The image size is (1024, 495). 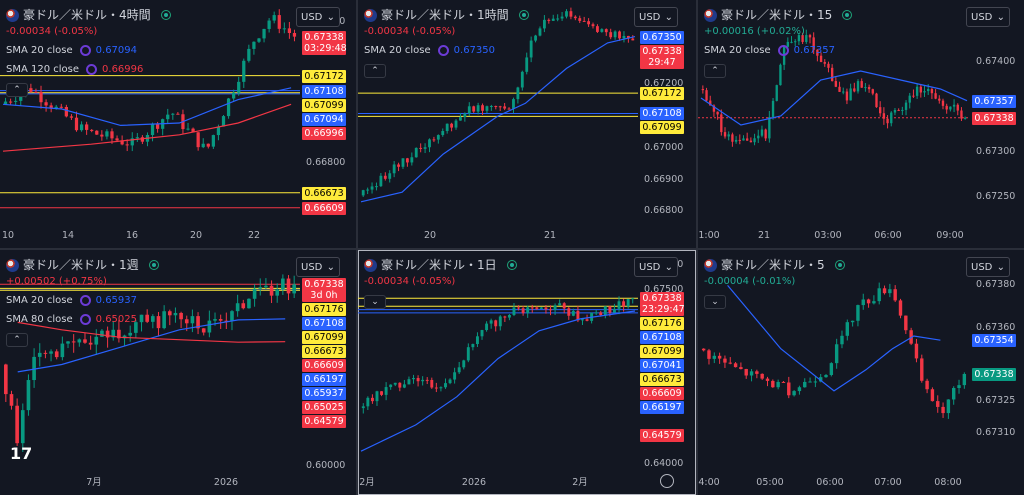 What do you see at coordinates (662, 298) in the screenshot?
I see `price-label-value: 0.67338` at bounding box center [662, 298].